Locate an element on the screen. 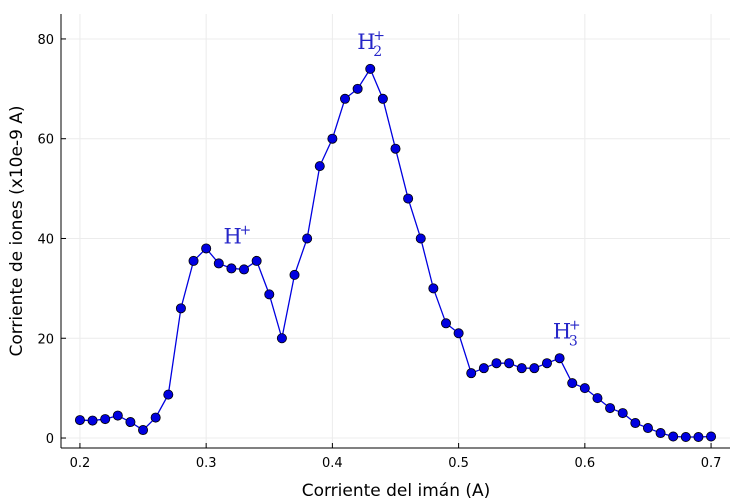 This screenshot has height=504, width=751. x-ticks: 0.2 0.3 0.4 0.5 0.6 0.7 is located at coordinates (396, 457).